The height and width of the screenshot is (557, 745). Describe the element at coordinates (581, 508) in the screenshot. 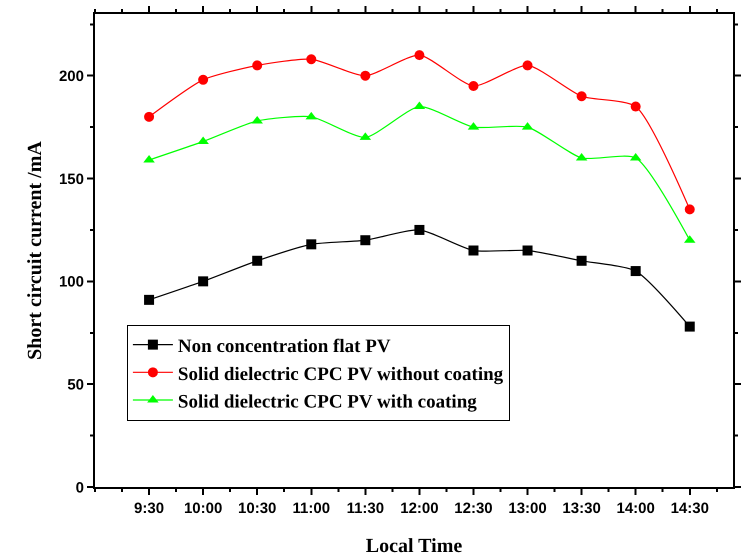

I see `x-tick-label: 13:30` at that location.